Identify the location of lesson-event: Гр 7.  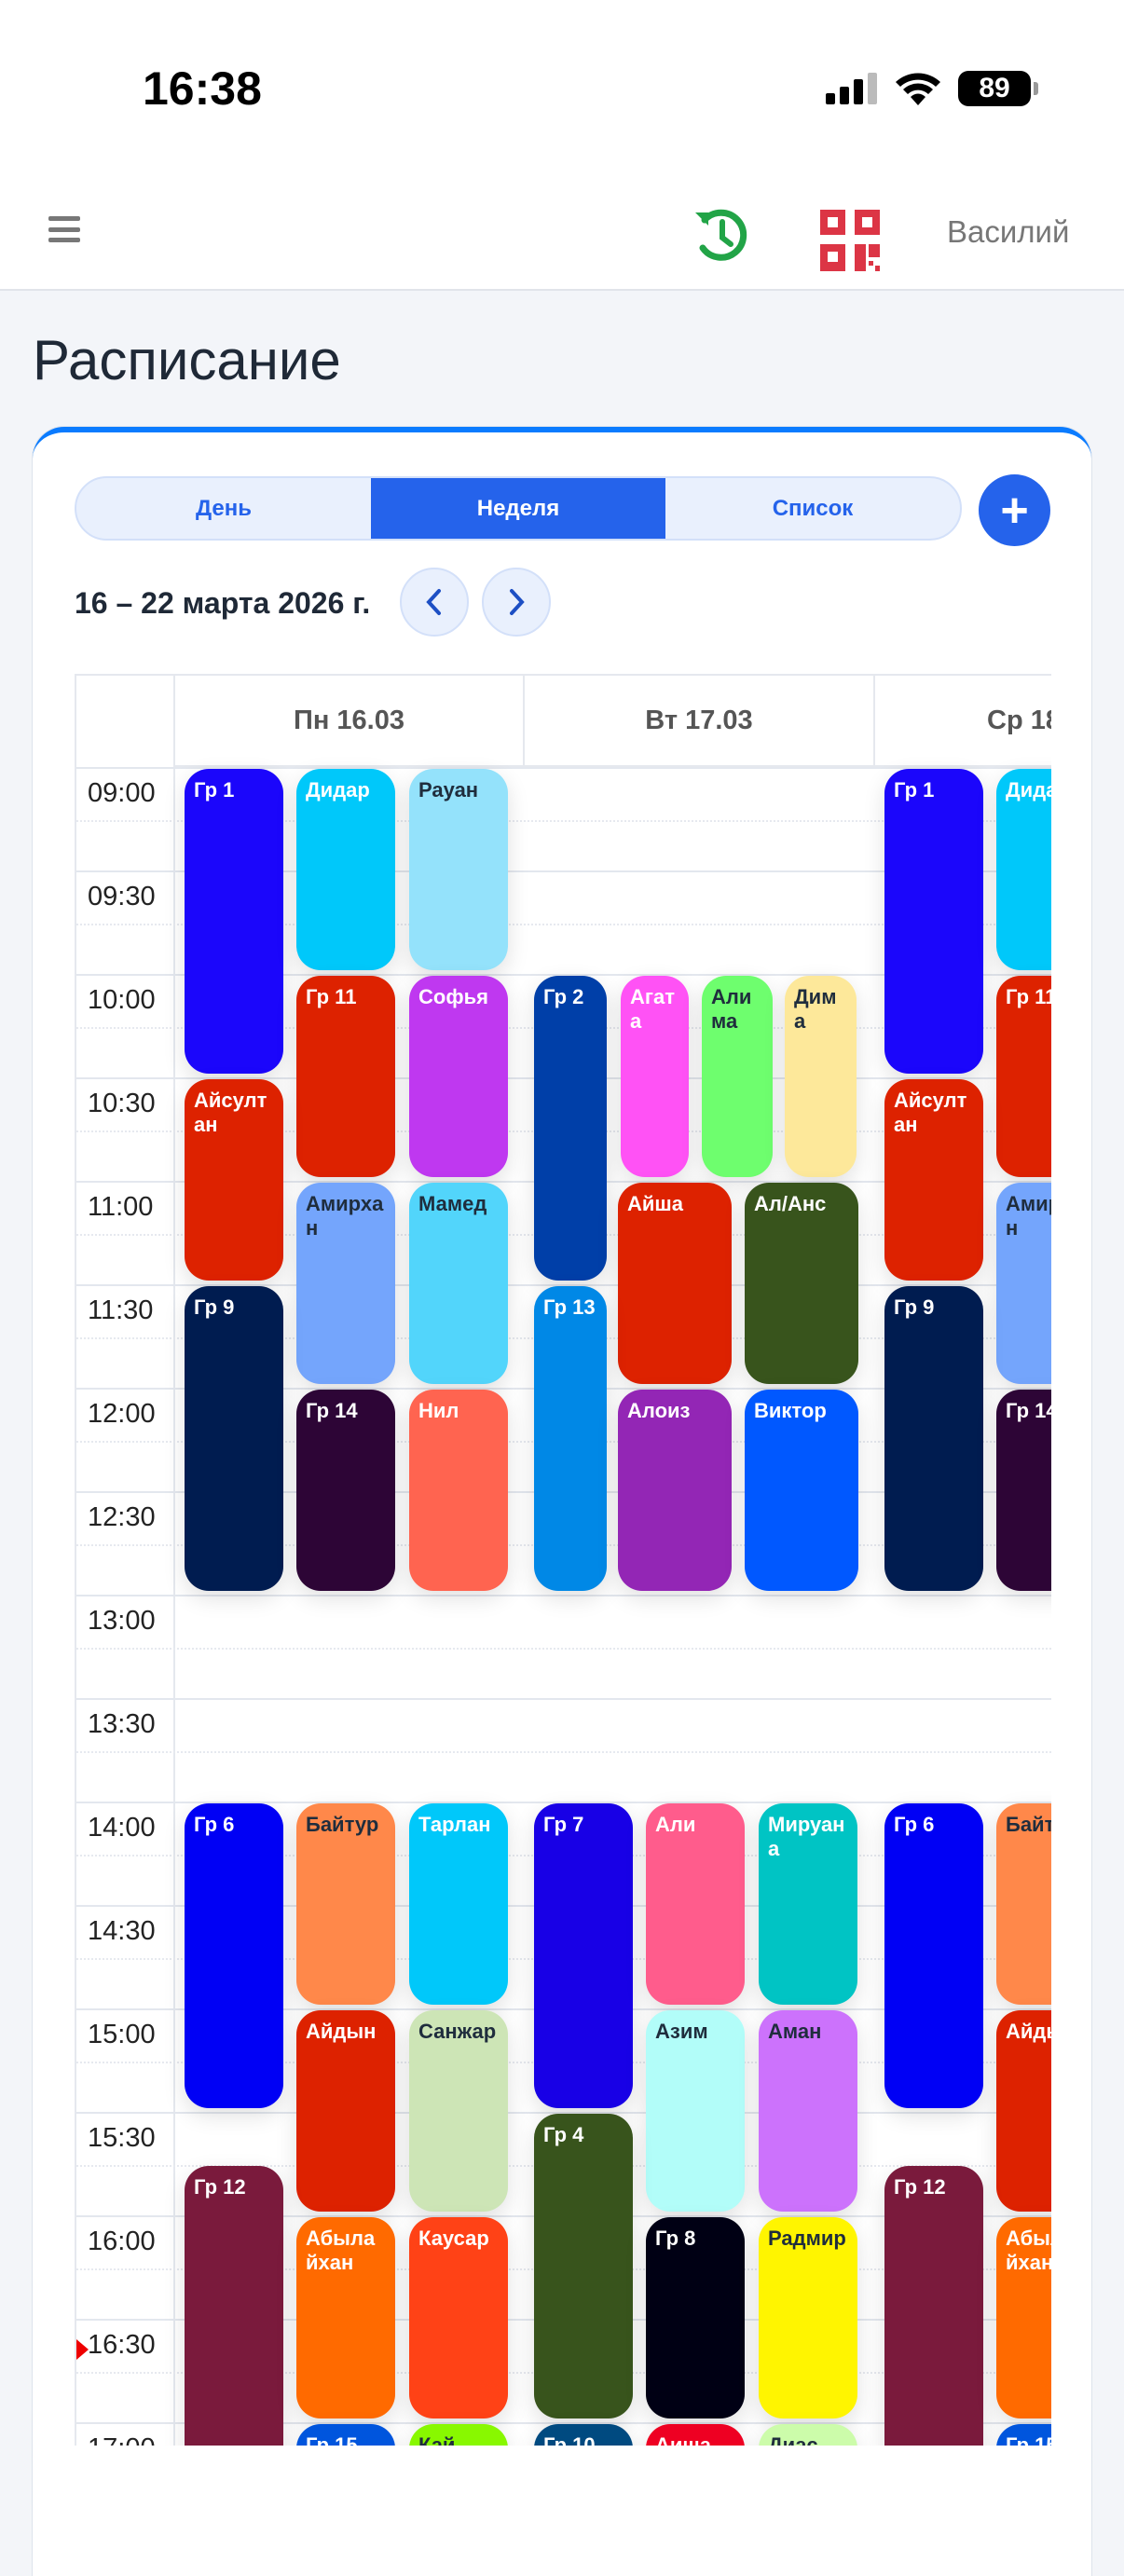
(583, 1955).